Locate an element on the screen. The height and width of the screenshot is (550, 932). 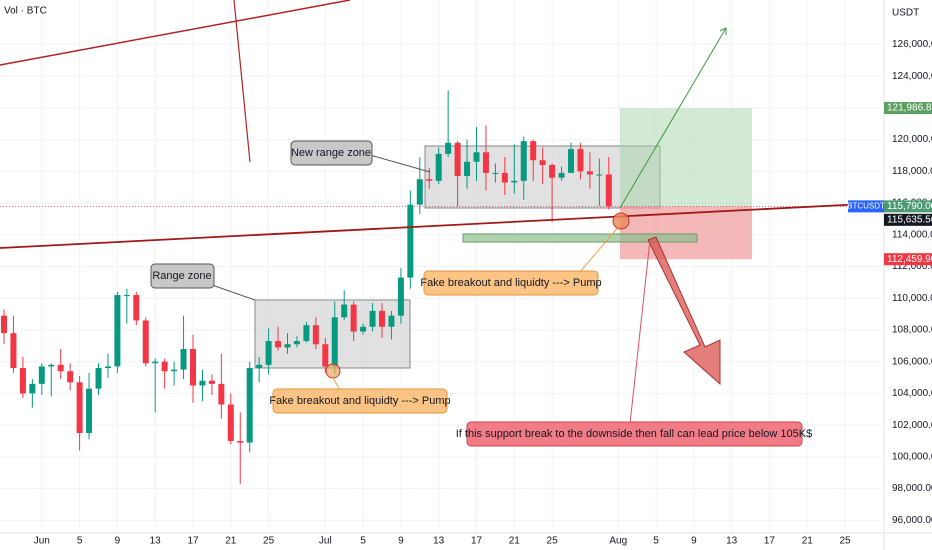
price-label: 115,790.00 is located at coordinates (909, 206).